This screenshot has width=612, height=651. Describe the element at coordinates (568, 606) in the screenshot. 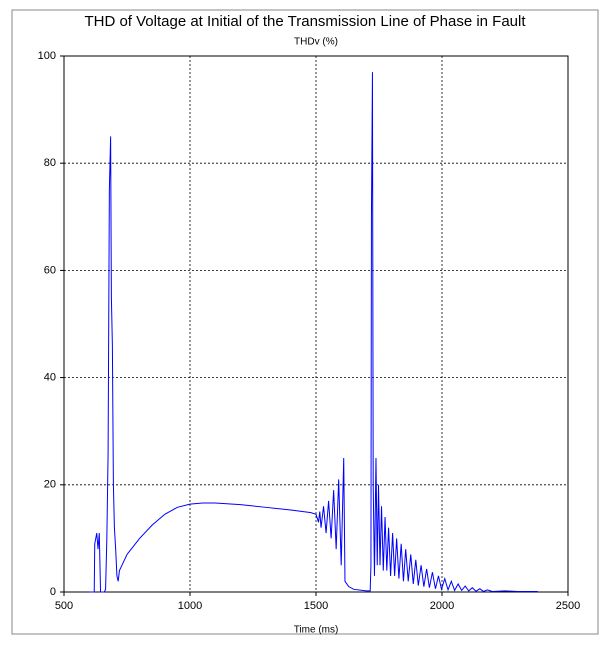

I see `x-tick-label: 2500` at that location.